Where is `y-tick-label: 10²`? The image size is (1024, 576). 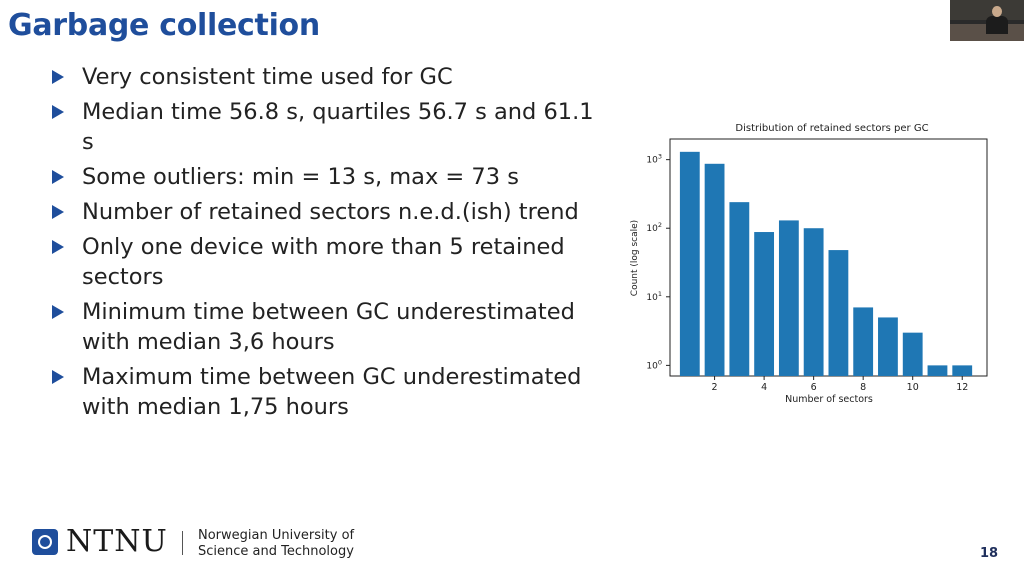 y-tick-label: 10² is located at coordinates (654, 227).